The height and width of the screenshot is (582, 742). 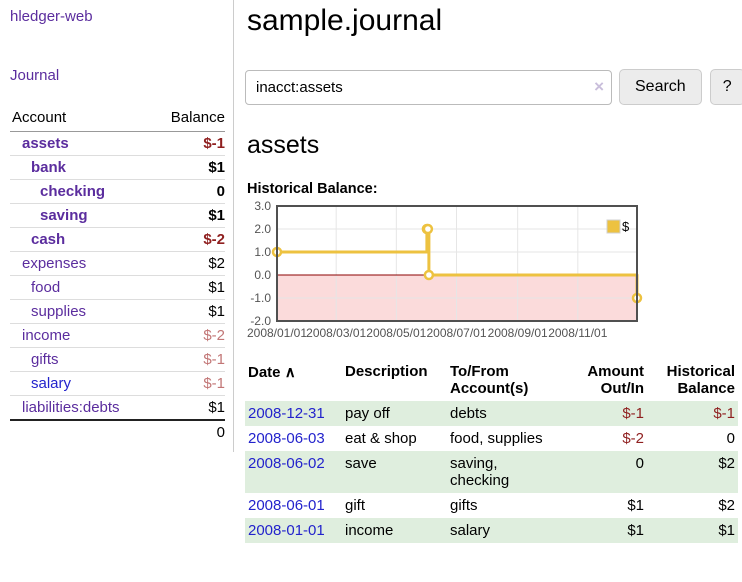 What do you see at coordinates (700, 380) in the screenshot?
I see `column-header-balance: Historical Balance` at bounding box center [700, 380].